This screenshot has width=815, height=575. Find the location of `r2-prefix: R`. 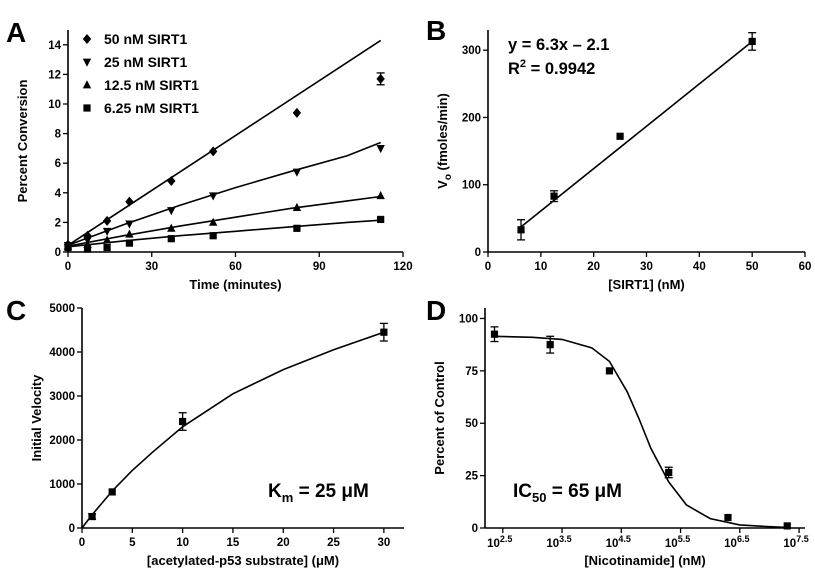

r2-prefix: R is located at coordinates (514, 69).